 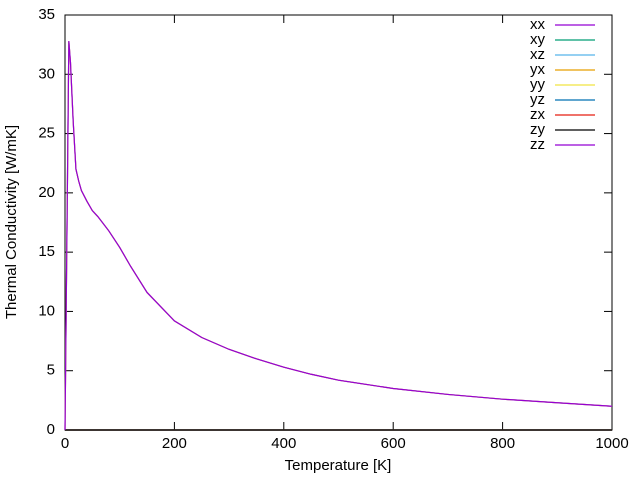 I want to click on y-axis-label: Thermal Conductivity [W/mK], so click(x=11, y=222).